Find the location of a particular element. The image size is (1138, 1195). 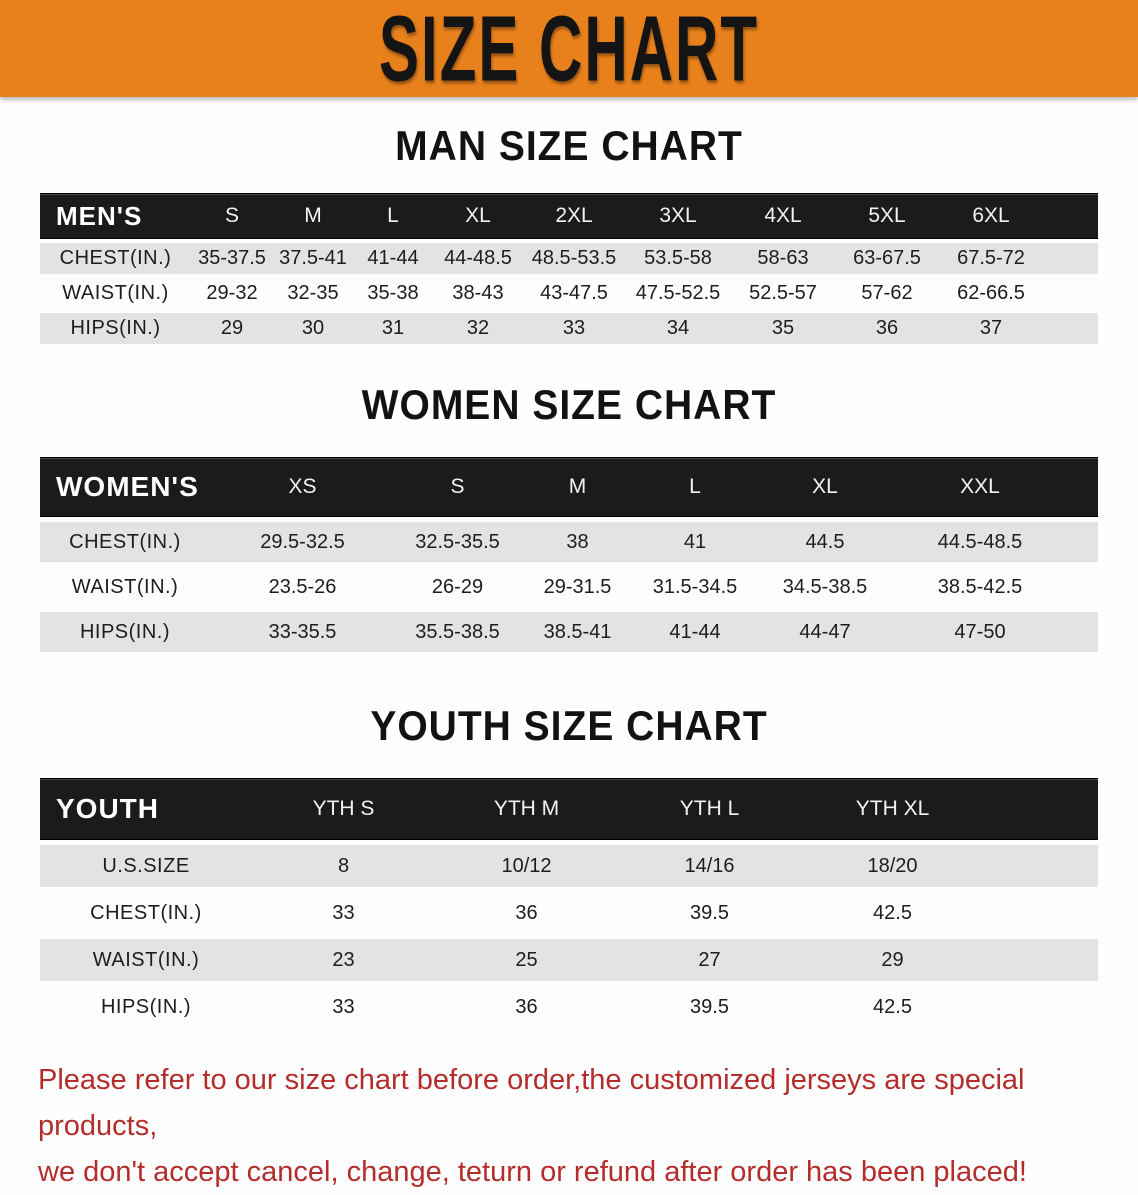

measurement-value: 25 is located at coordinates (526, 960).